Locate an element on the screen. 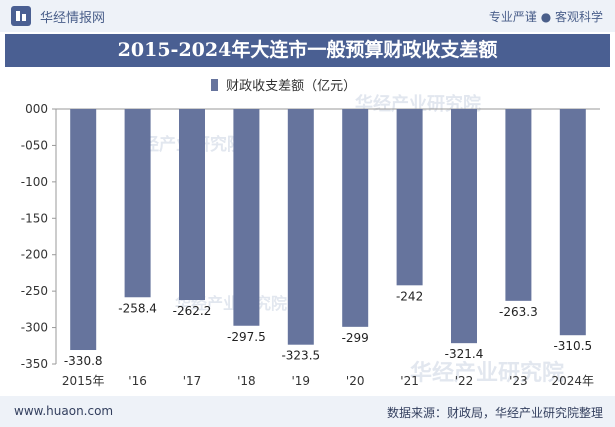 The width and height of the screenshot is (615, 427). y-tick-label: -200 is located at coordinates (34, 255).